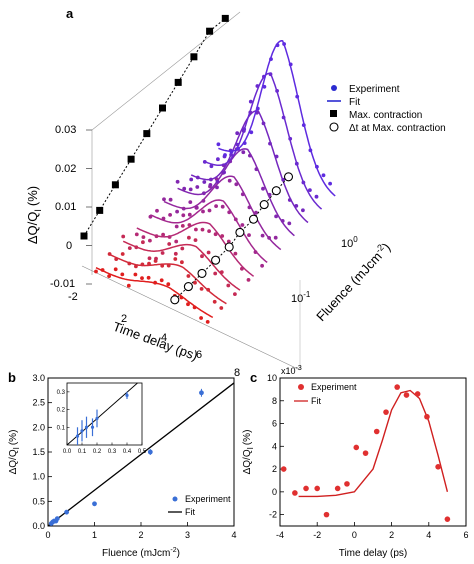  What do you see at coordinates (236, 192) in the screenshot?
I see `fit-curve` at bounding box center [236, 192].